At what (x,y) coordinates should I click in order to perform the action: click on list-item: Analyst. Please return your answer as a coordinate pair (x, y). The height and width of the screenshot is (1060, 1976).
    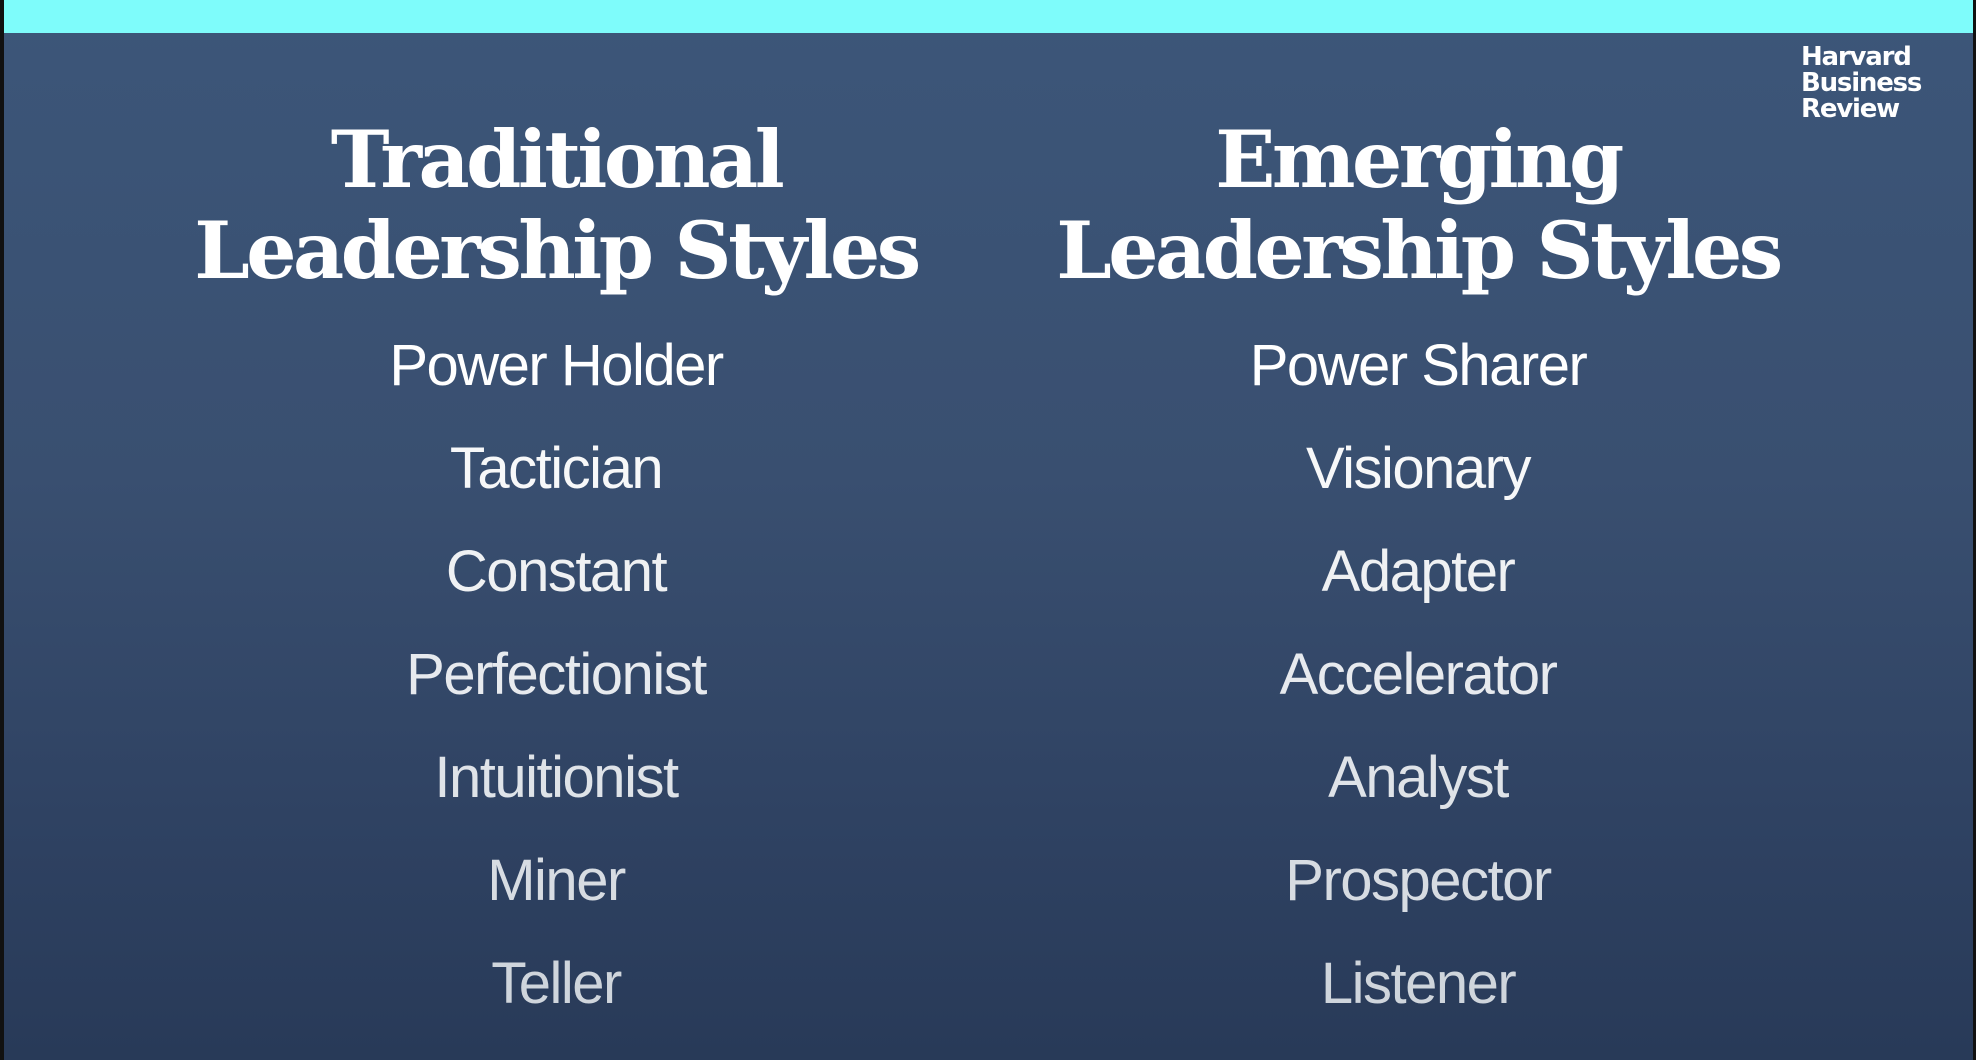
    Looking at the image, I should click on (1418, 777).